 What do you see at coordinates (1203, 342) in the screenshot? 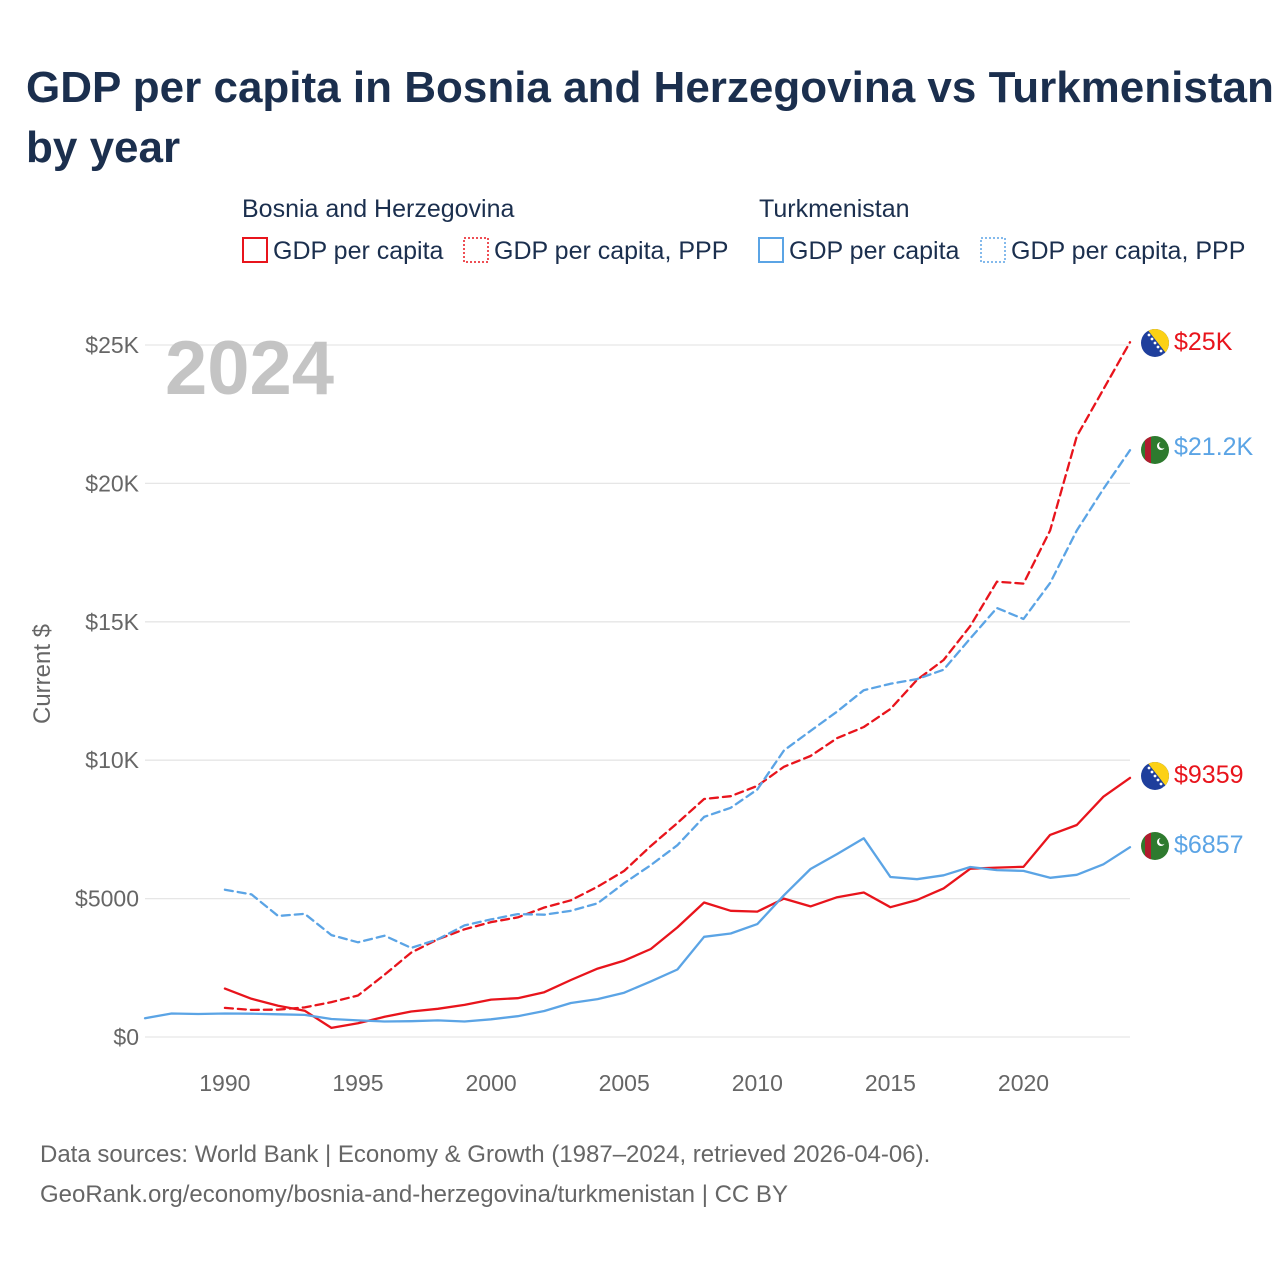
I see `end-label-bosnia-ppp: $25K` at bounding box center [1203, 342].